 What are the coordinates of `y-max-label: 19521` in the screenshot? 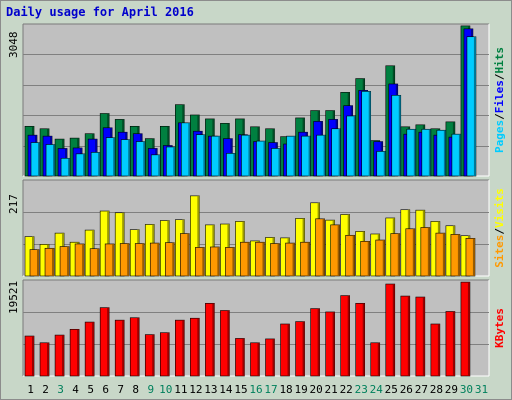 It's located at (13, 297).